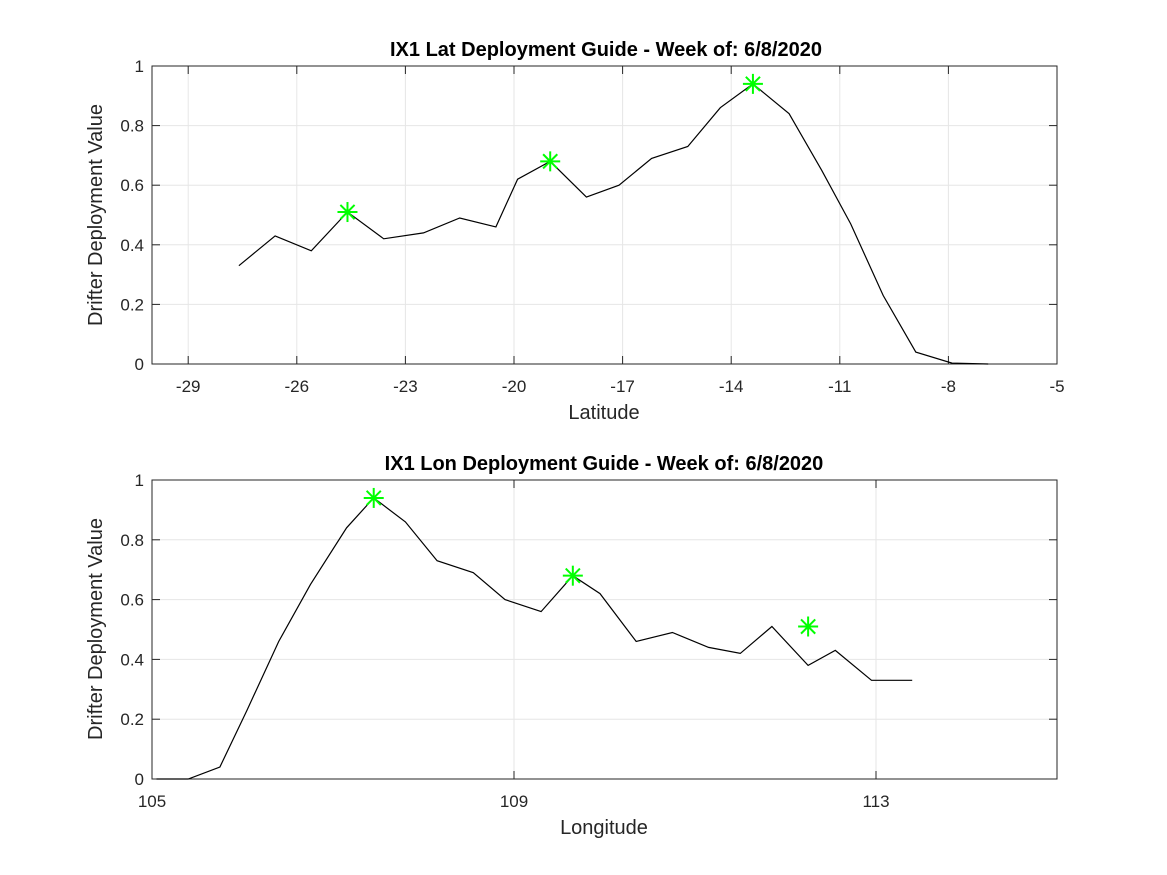  What do you see at coordinates (603, 413) in the screenshot?
I see `x-axis-label: Latitude` at bounding box center [603, 413].